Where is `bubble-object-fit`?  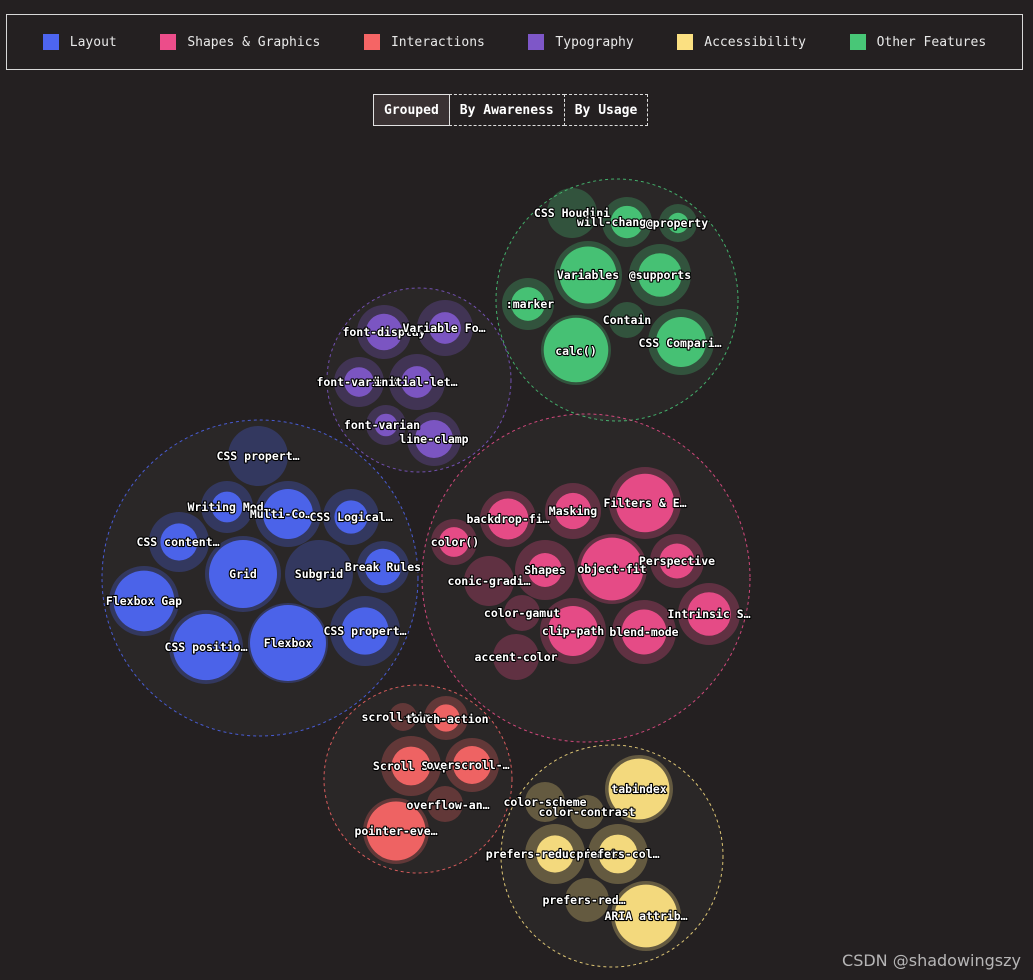
bubble-object-fit is located at coordinates (612, 569).